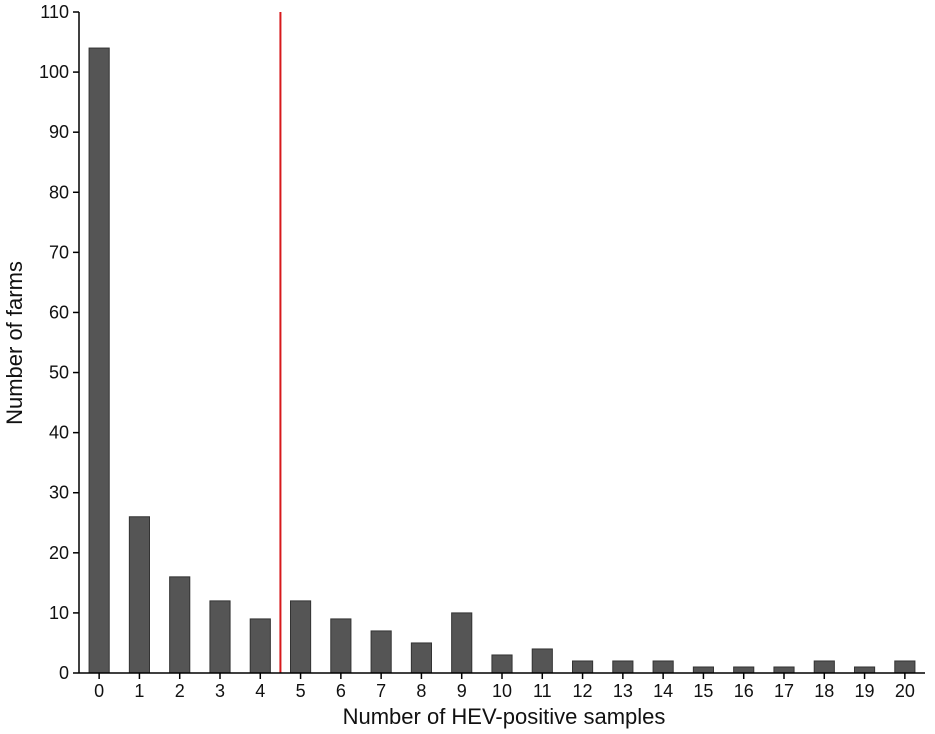 The width and height of the screenshot is (935, 734). I want to click on x-tick-label-2: 2, so click(180, 691).